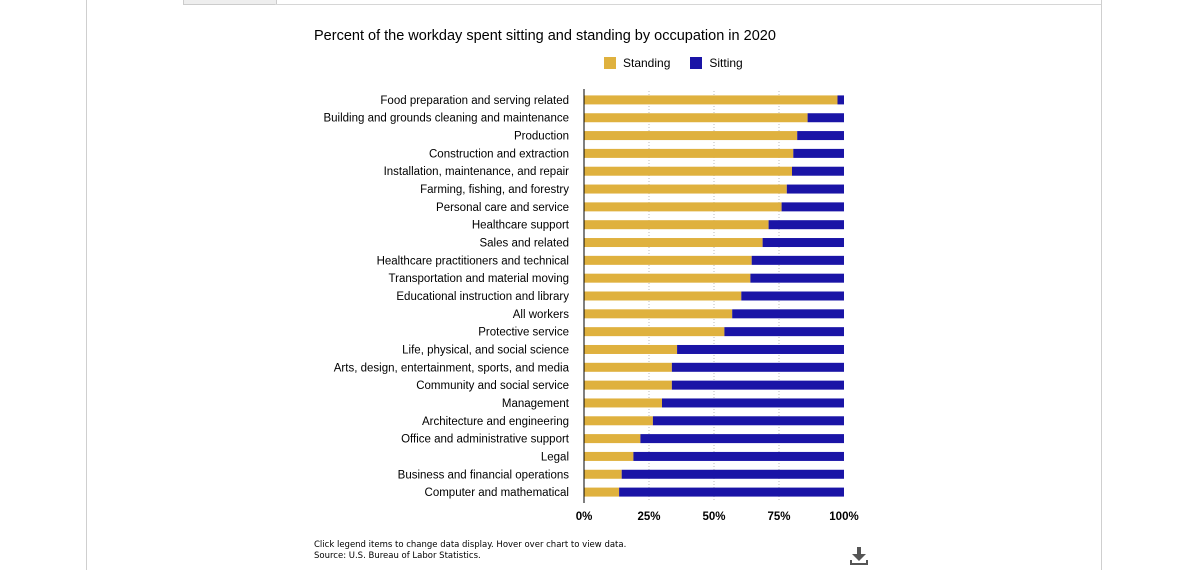 This screenshot has height=571, width=1192. Describe the element at coordinates (541, 137) in the screenshot. I see `category-label: Production` at that location.